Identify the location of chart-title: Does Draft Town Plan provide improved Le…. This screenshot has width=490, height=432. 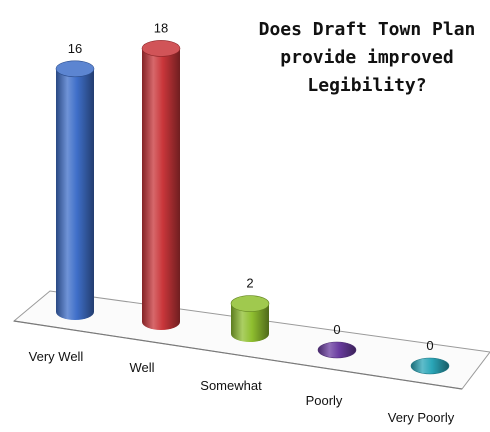
(367, 57).